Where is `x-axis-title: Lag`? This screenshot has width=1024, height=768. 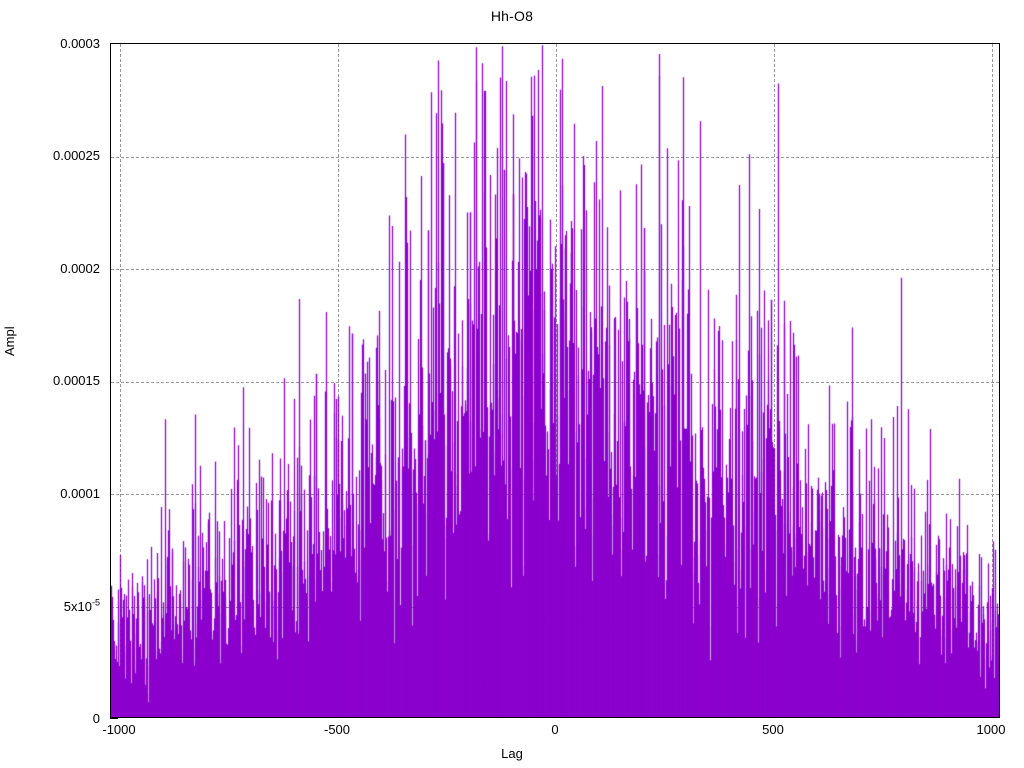 x-axis-title: Lag is located at coordinates (512, 753).